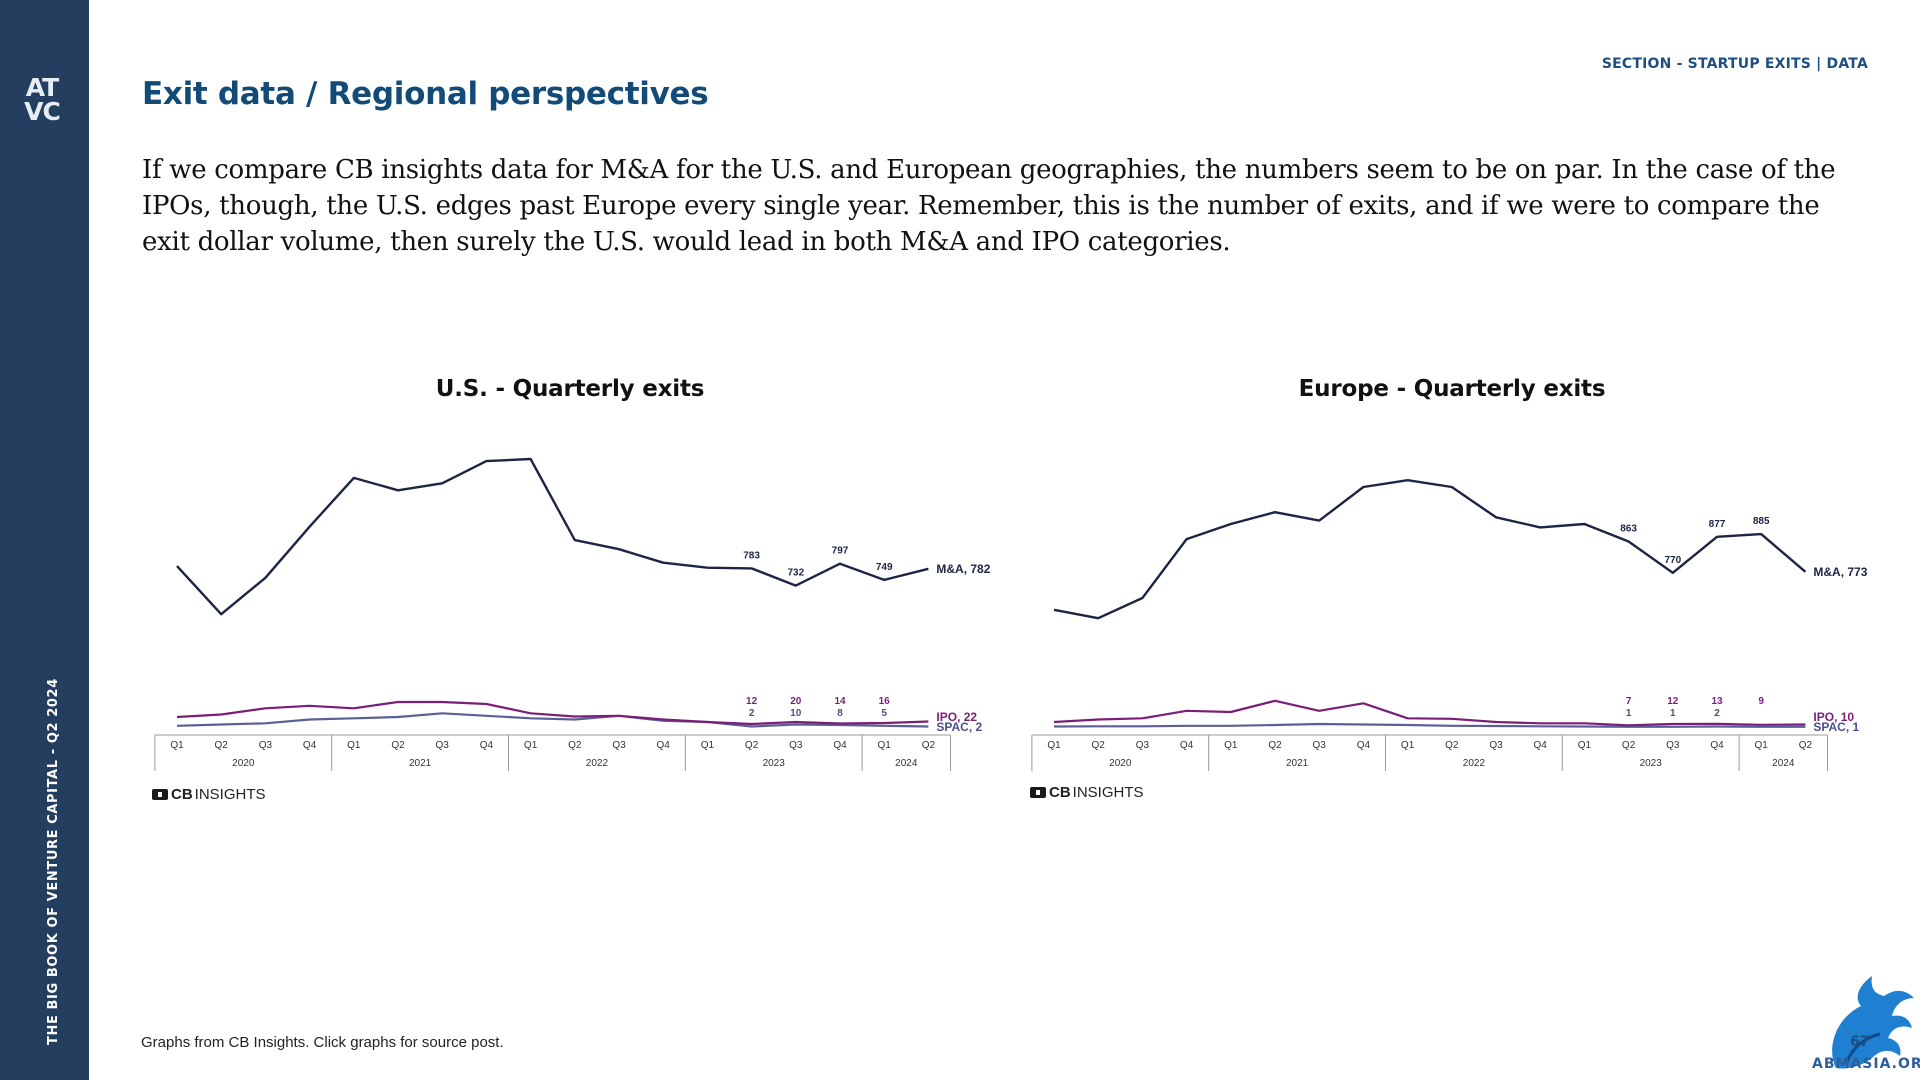 This screenshot has width=1920, height=1080. Describe the element at coordinates (1474, 763) in the screenshot. I see `eu-year-label: 2022` at that location.